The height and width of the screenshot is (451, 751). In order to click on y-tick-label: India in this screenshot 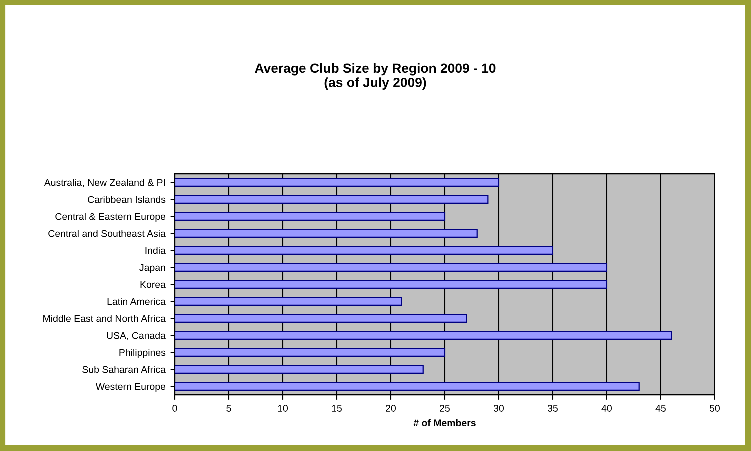, I will do `click(156, 250)`.